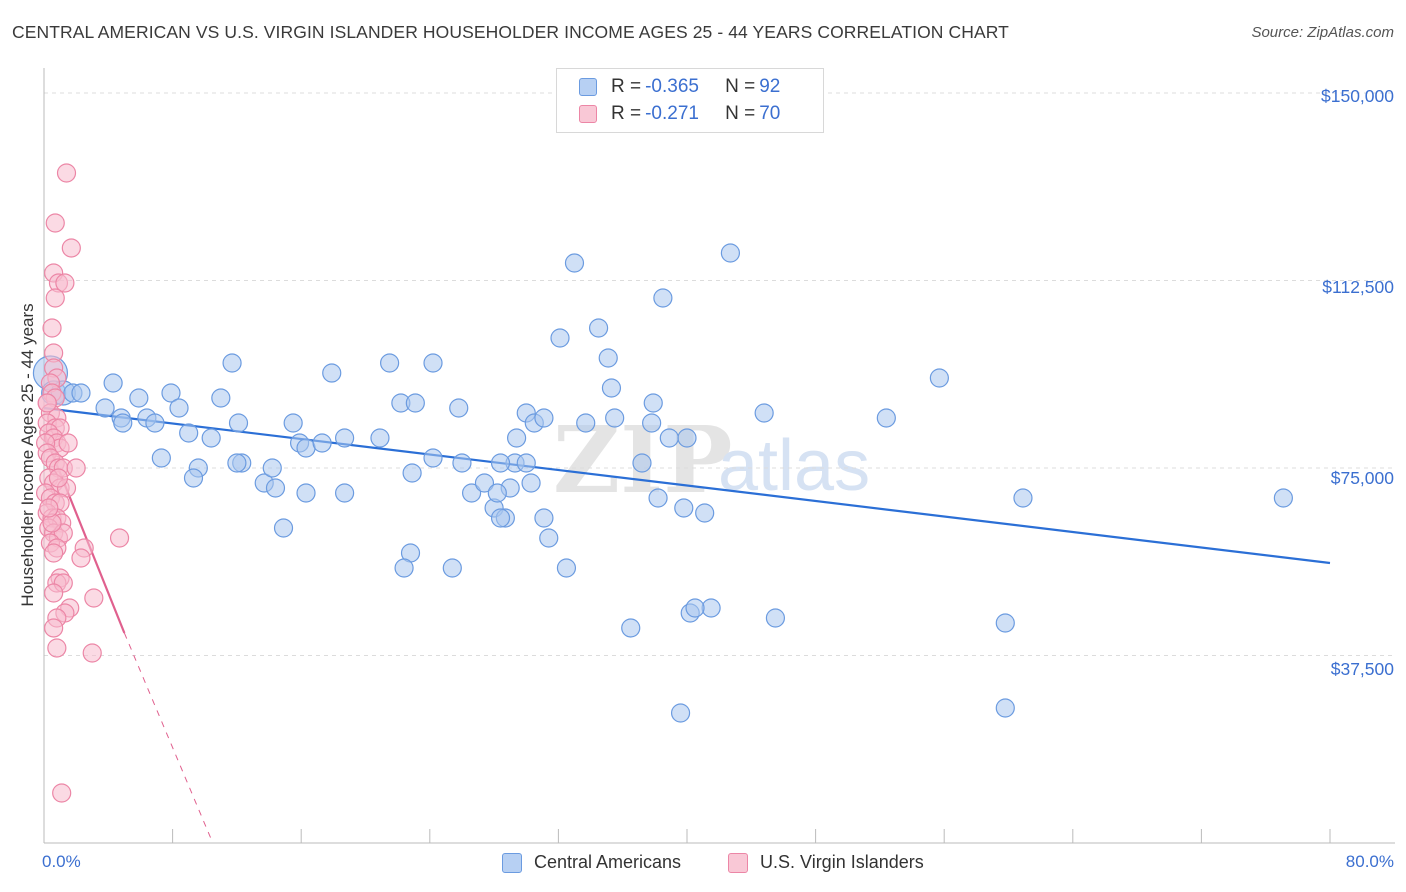 This screenshot has width=1406, height=892. I want to click on virgin-islanders-trend-extension, so click(168, 738).